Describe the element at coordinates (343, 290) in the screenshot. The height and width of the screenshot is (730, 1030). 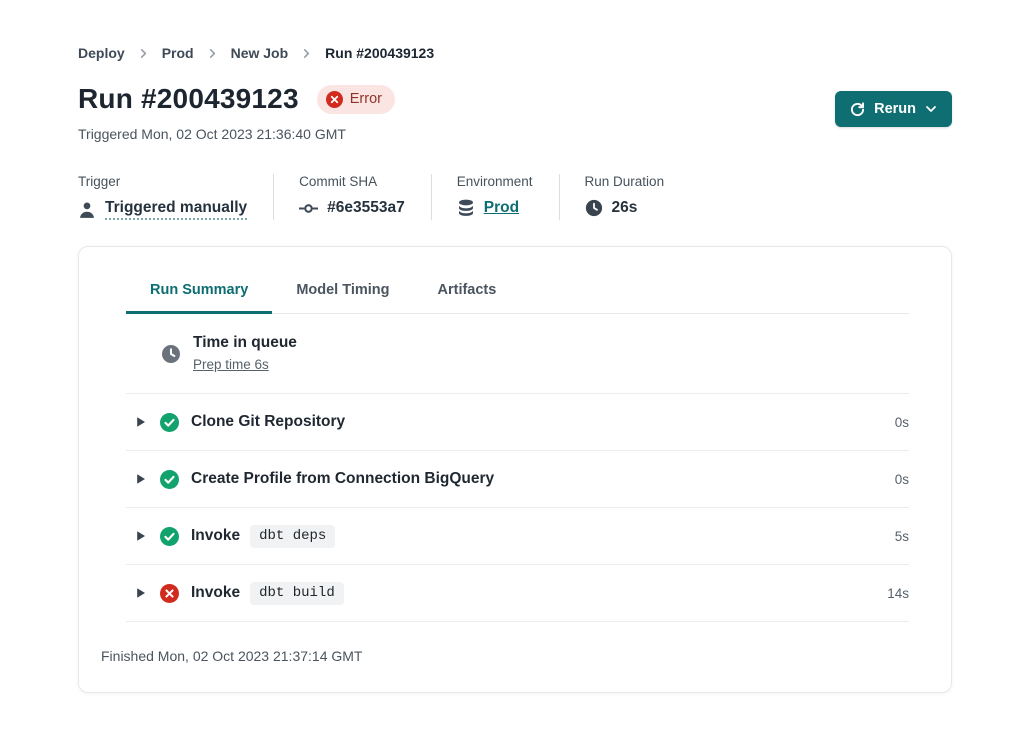
I see `tab-model-timing: Model Timing` at that location.